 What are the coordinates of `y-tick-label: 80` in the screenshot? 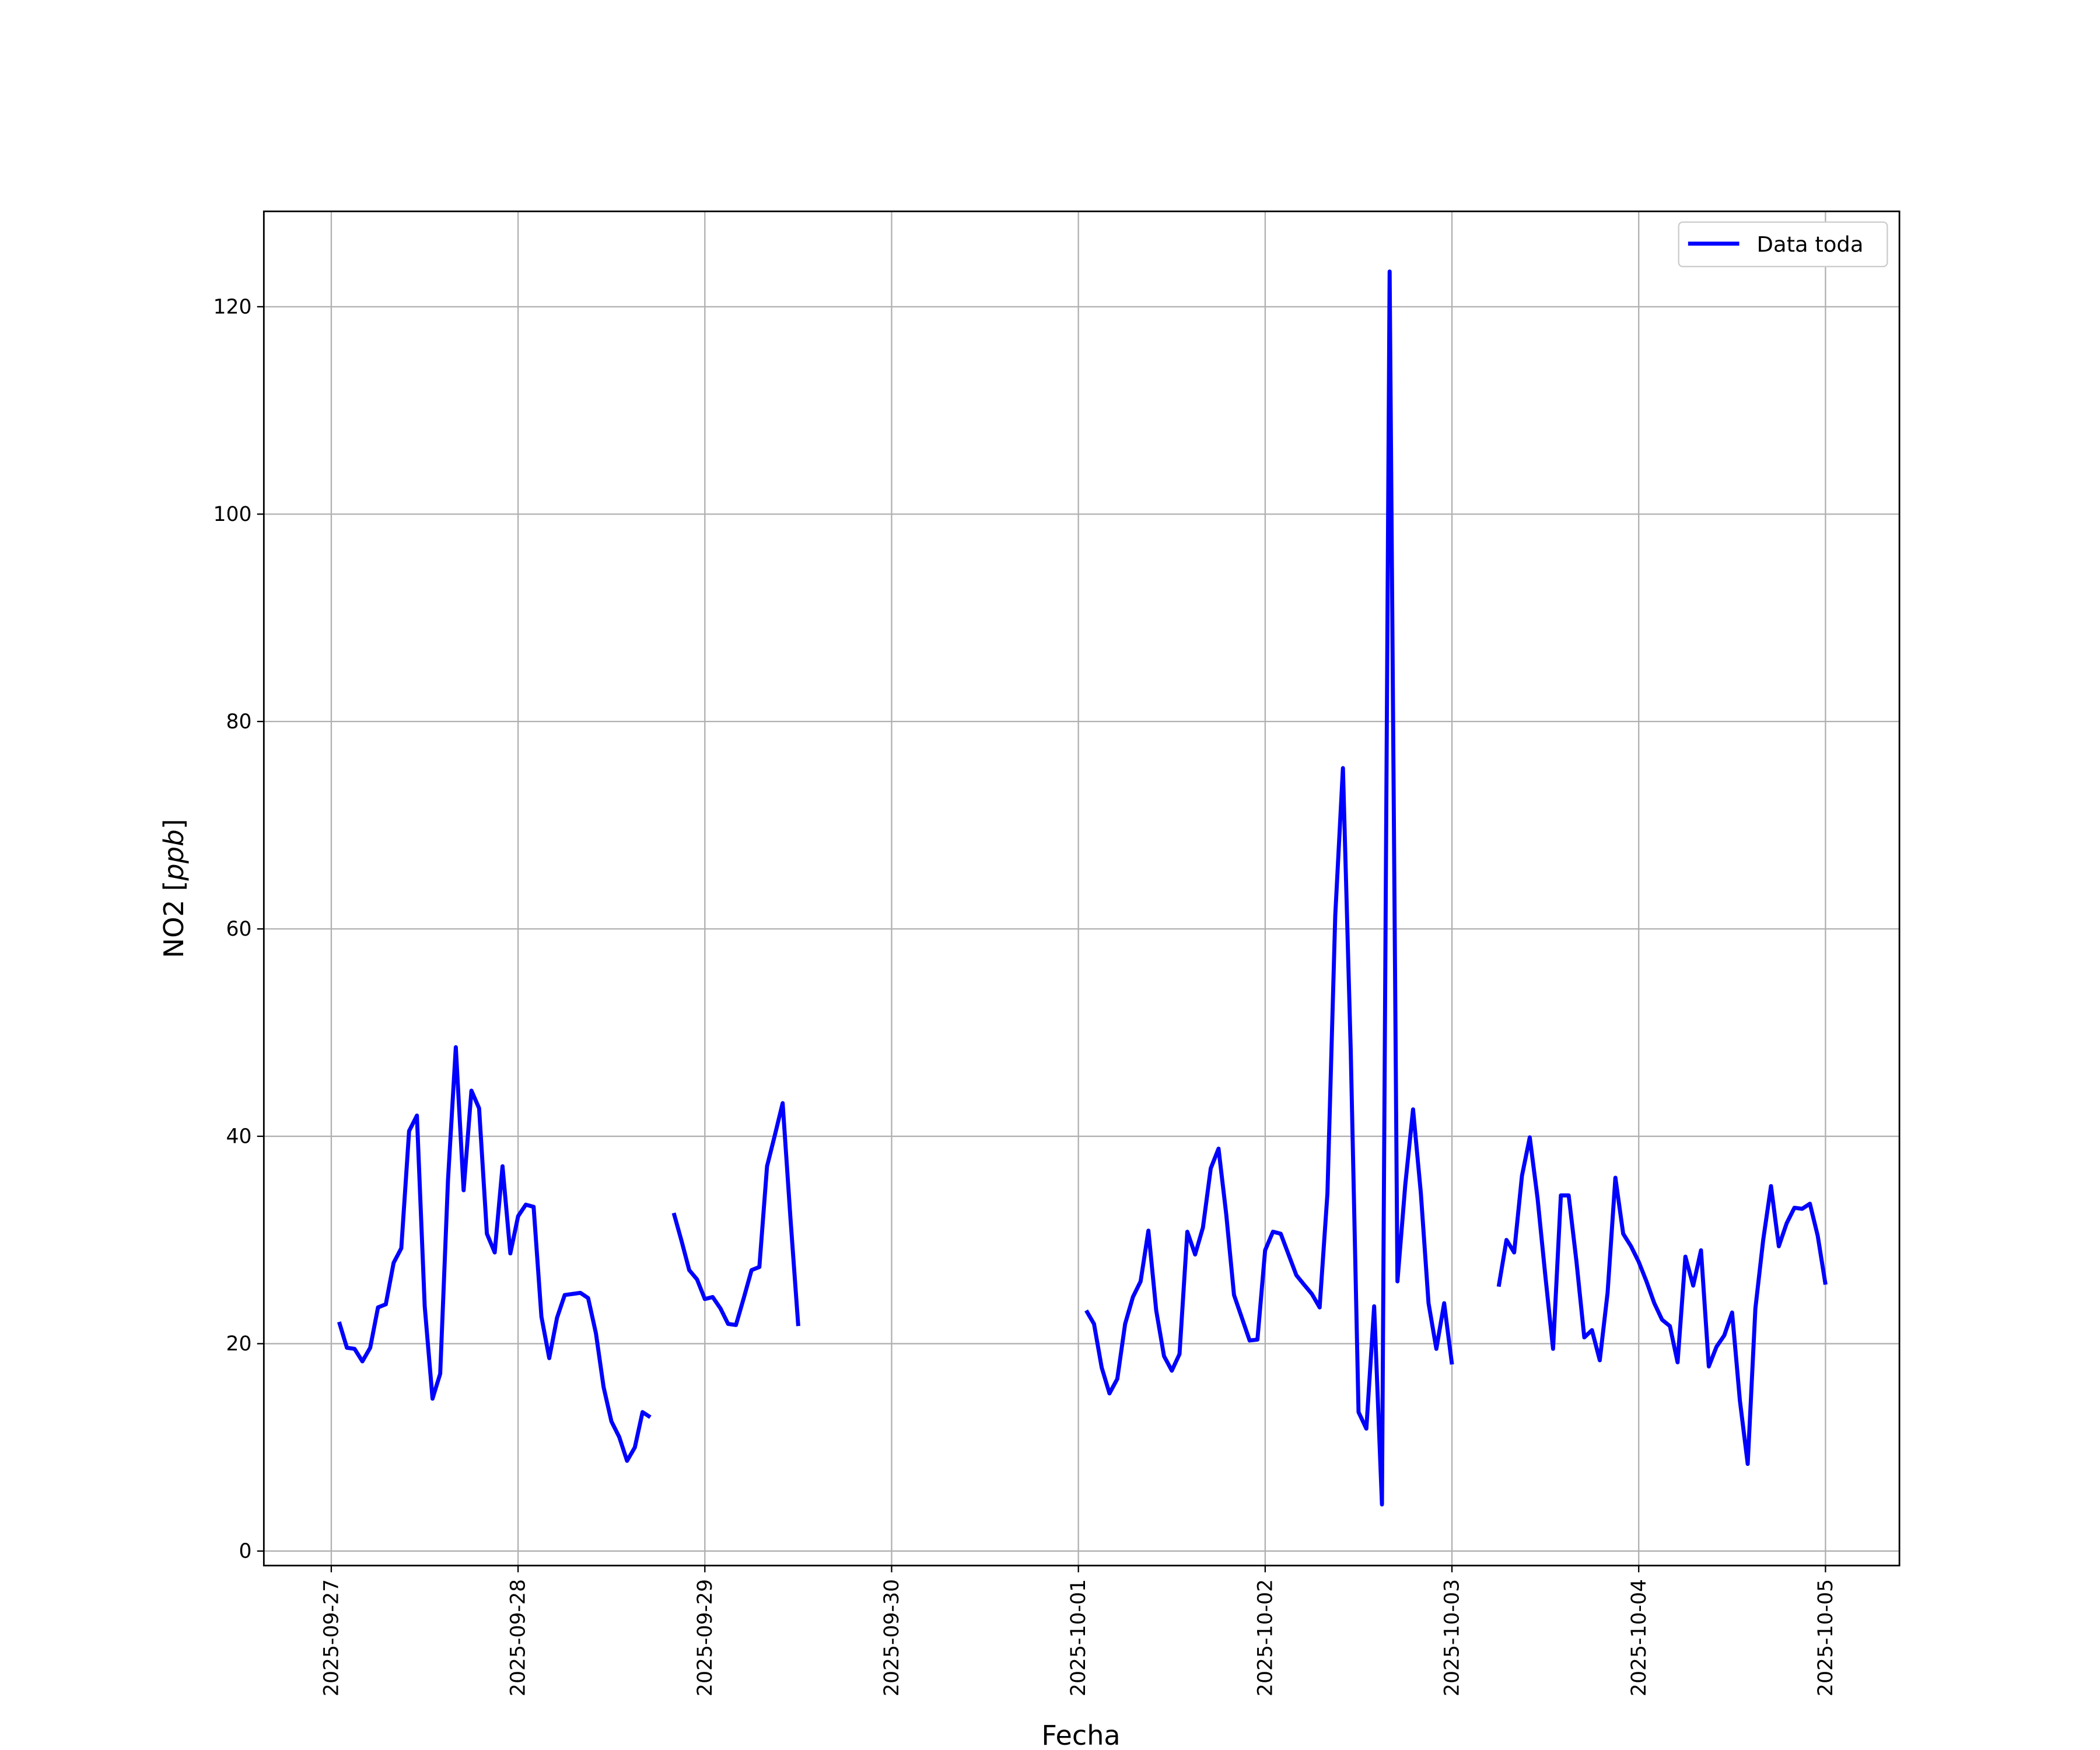 It's located at (238, 722).